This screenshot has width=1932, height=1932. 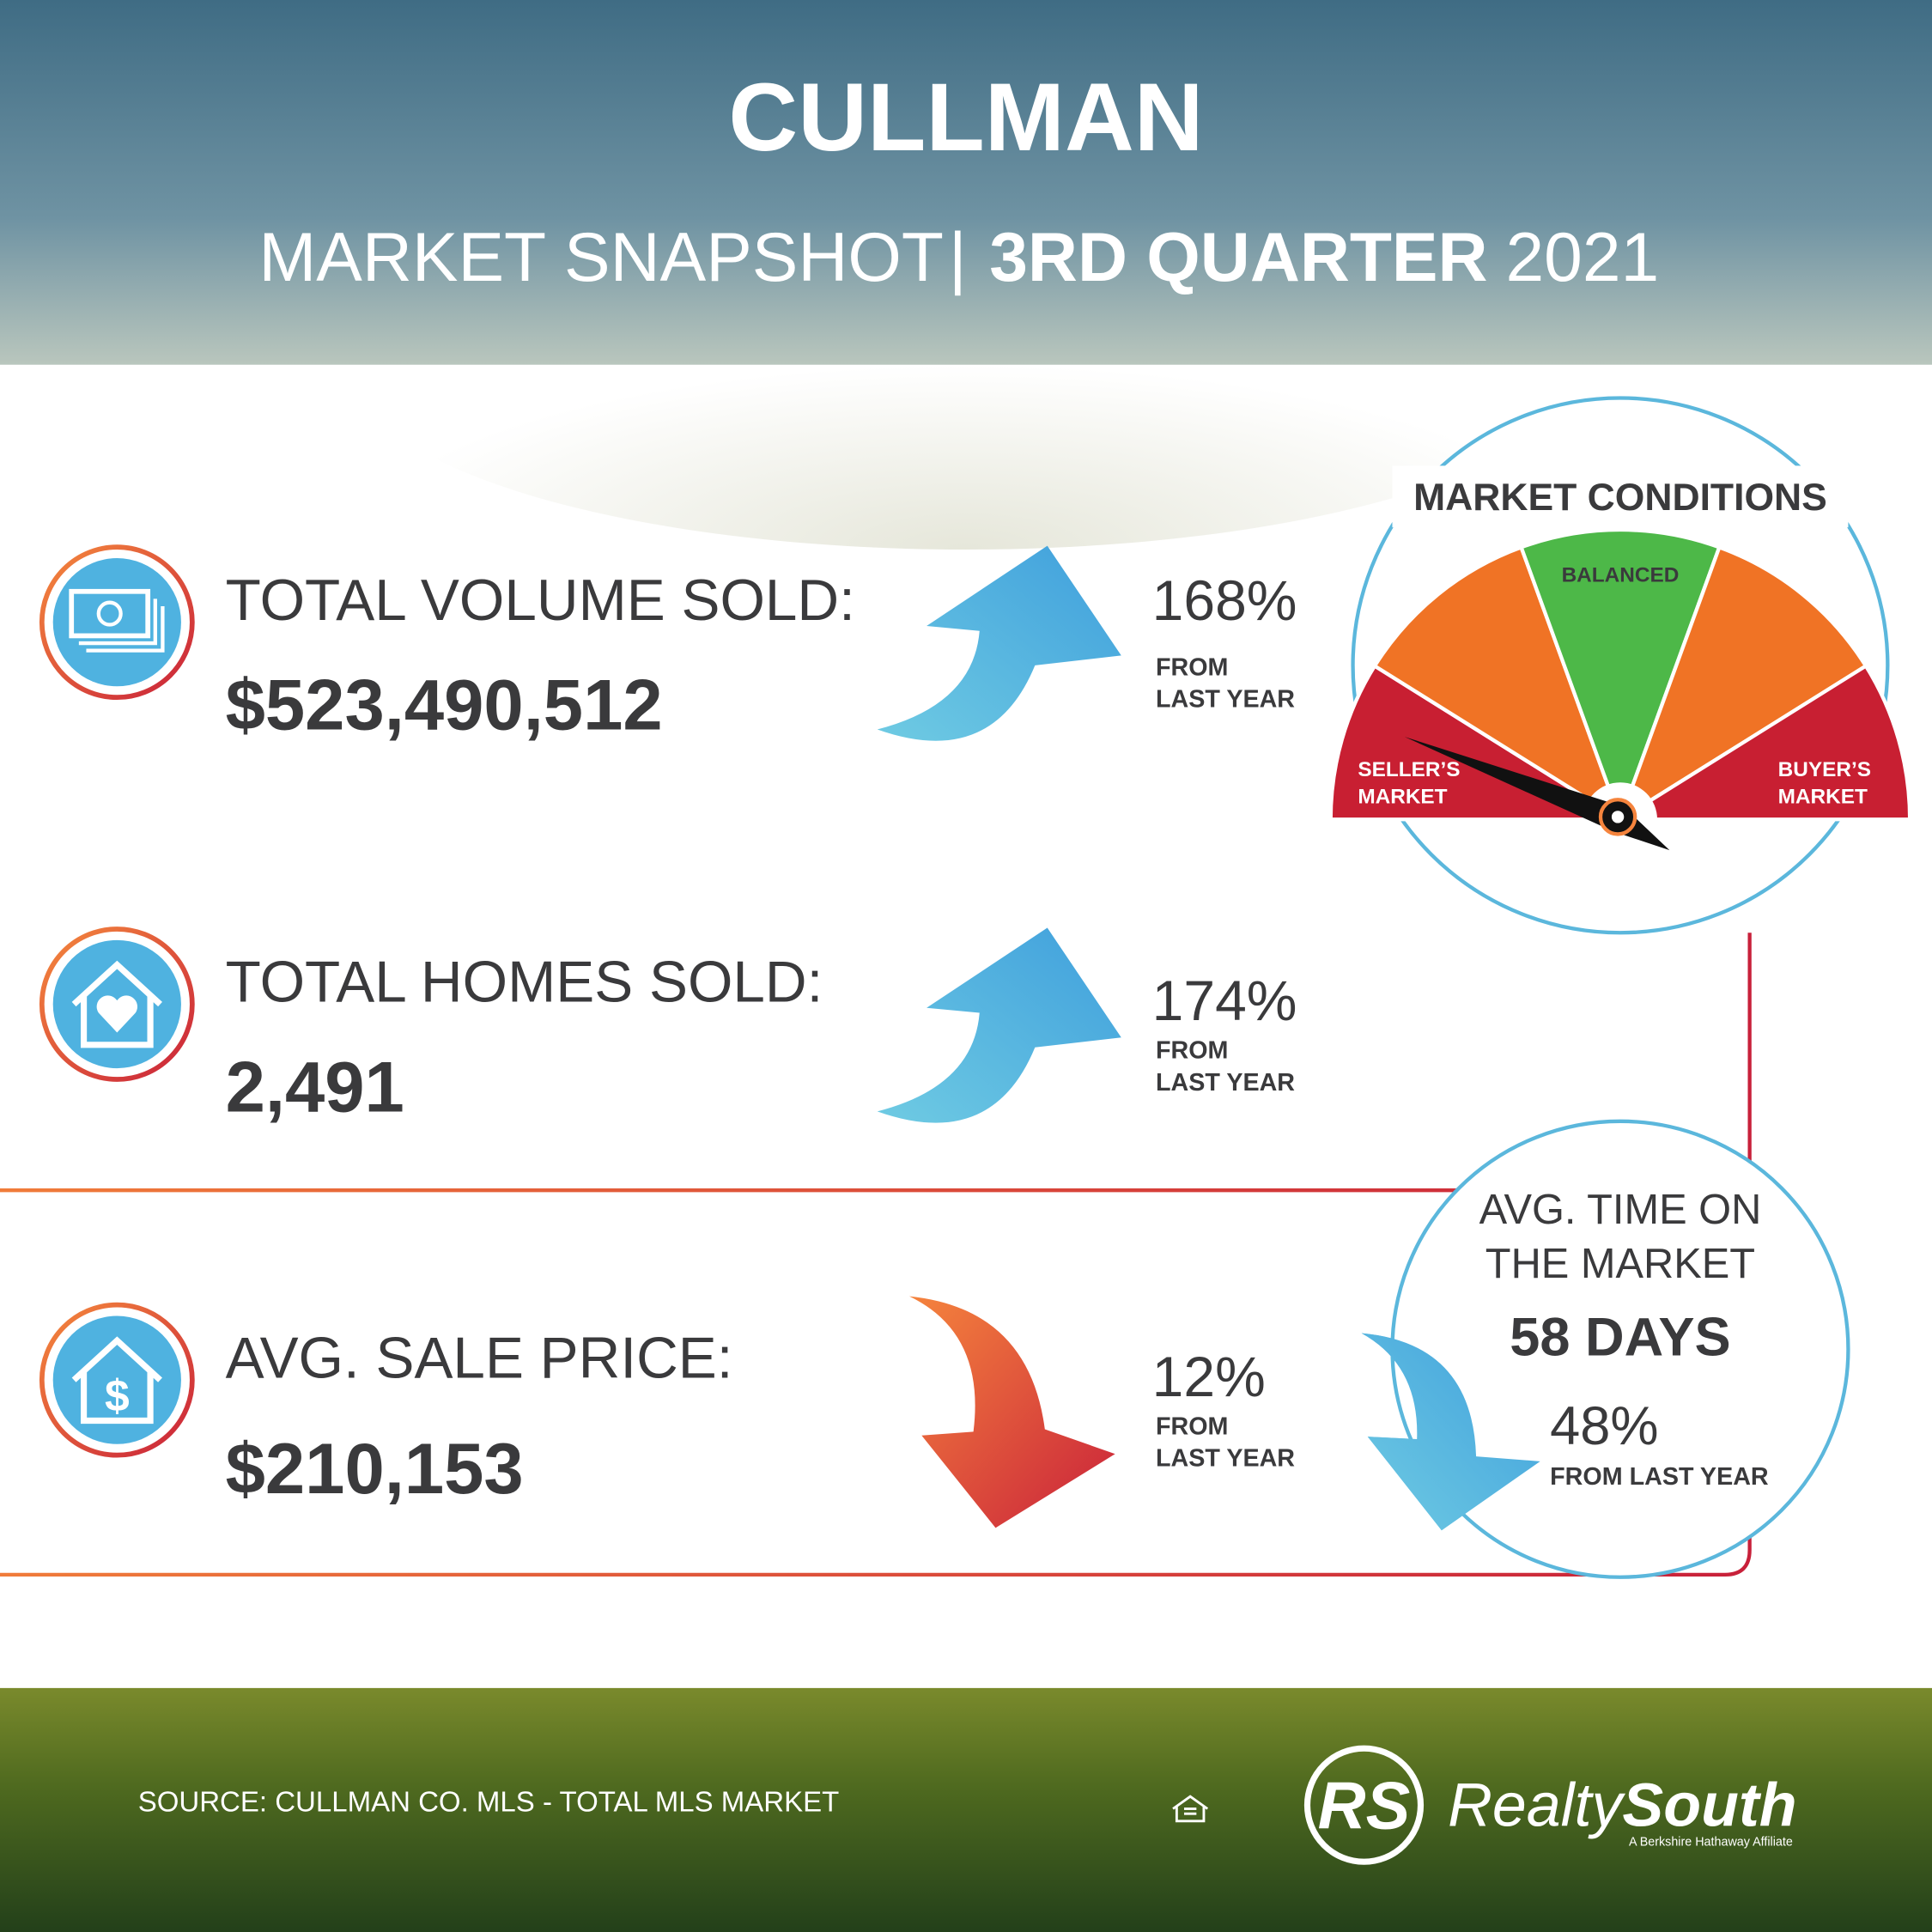 I want to click on time-title: AVG. TIME ON, so click(x=1620, y=1210).